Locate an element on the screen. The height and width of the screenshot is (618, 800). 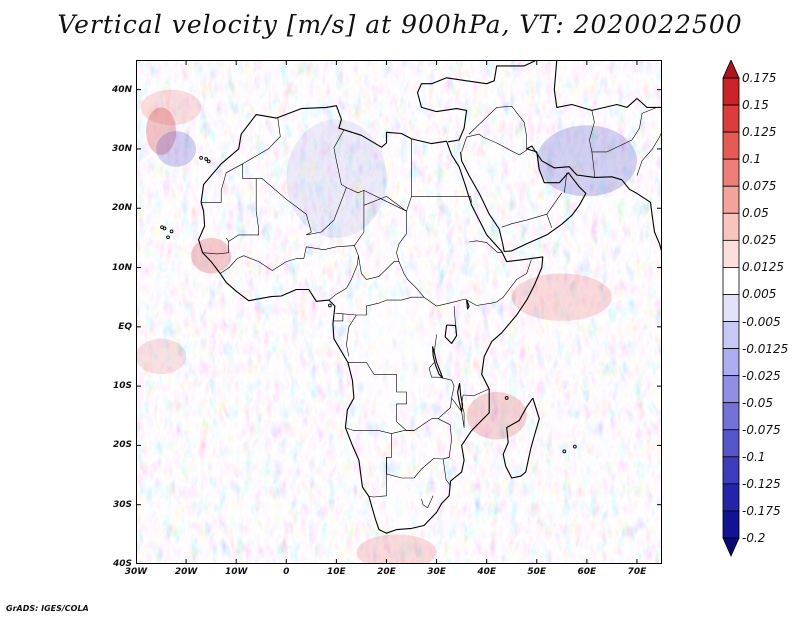
colorbar-level-label: 0.05 is located at coordinates (755, 213).